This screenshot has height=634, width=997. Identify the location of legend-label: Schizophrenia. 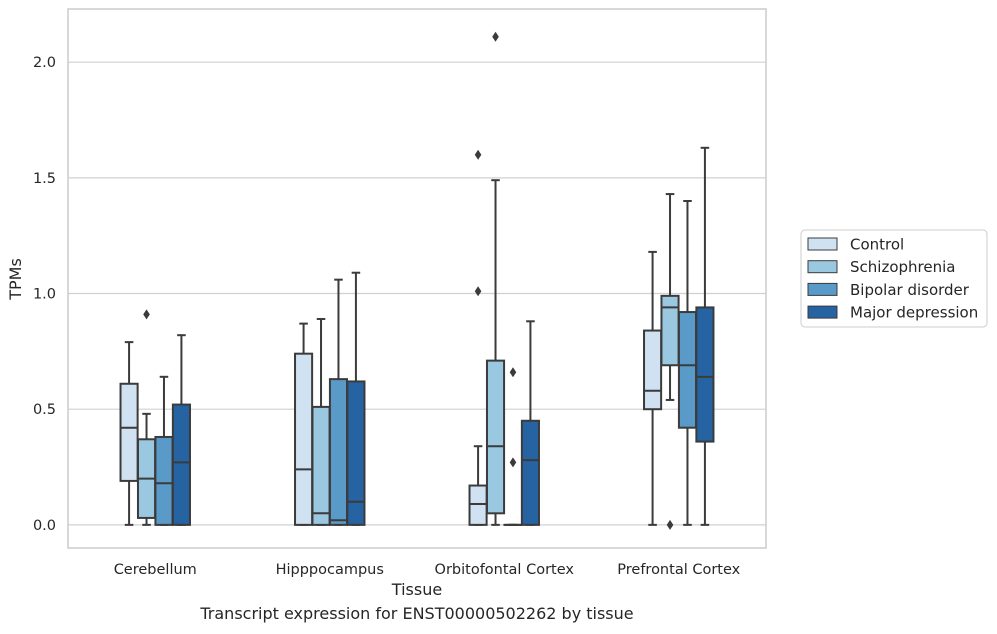
(902, 267).